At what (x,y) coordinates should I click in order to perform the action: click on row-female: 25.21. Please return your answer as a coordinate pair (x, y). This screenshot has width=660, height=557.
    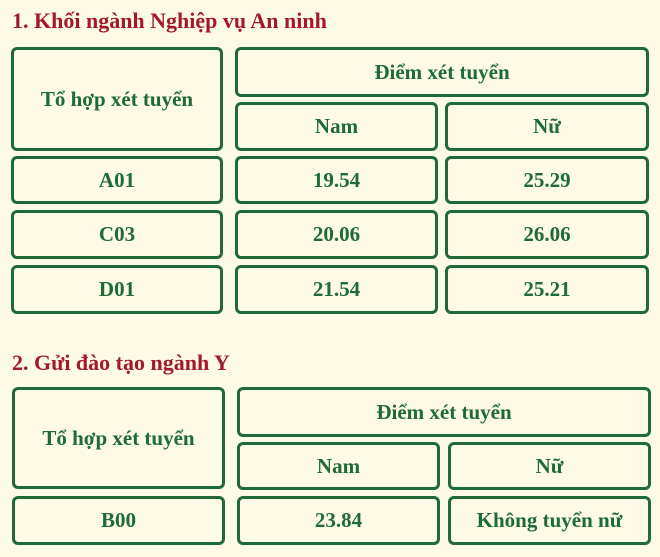
    Looking at the image, I should click on (547, 289).